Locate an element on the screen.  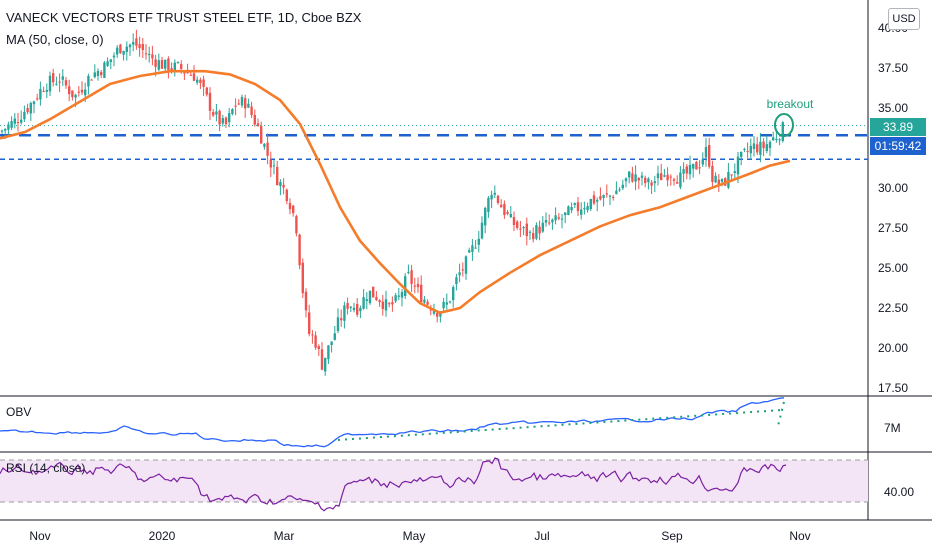
rsi-label: RSI (14, close) is located at coordinates (46, 468).